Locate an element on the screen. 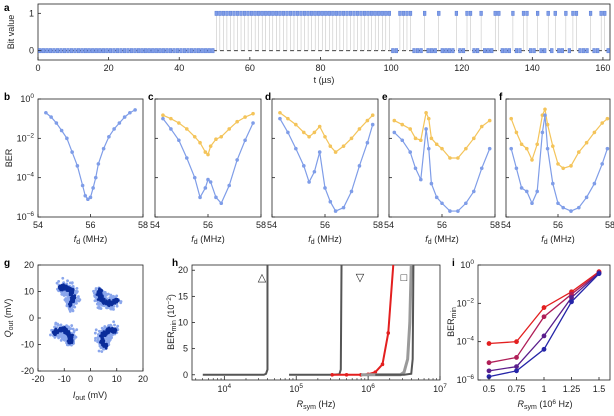 This screenshot has width=614, height=416. y-tick-label: 20 is located at coordinates (183, 270).